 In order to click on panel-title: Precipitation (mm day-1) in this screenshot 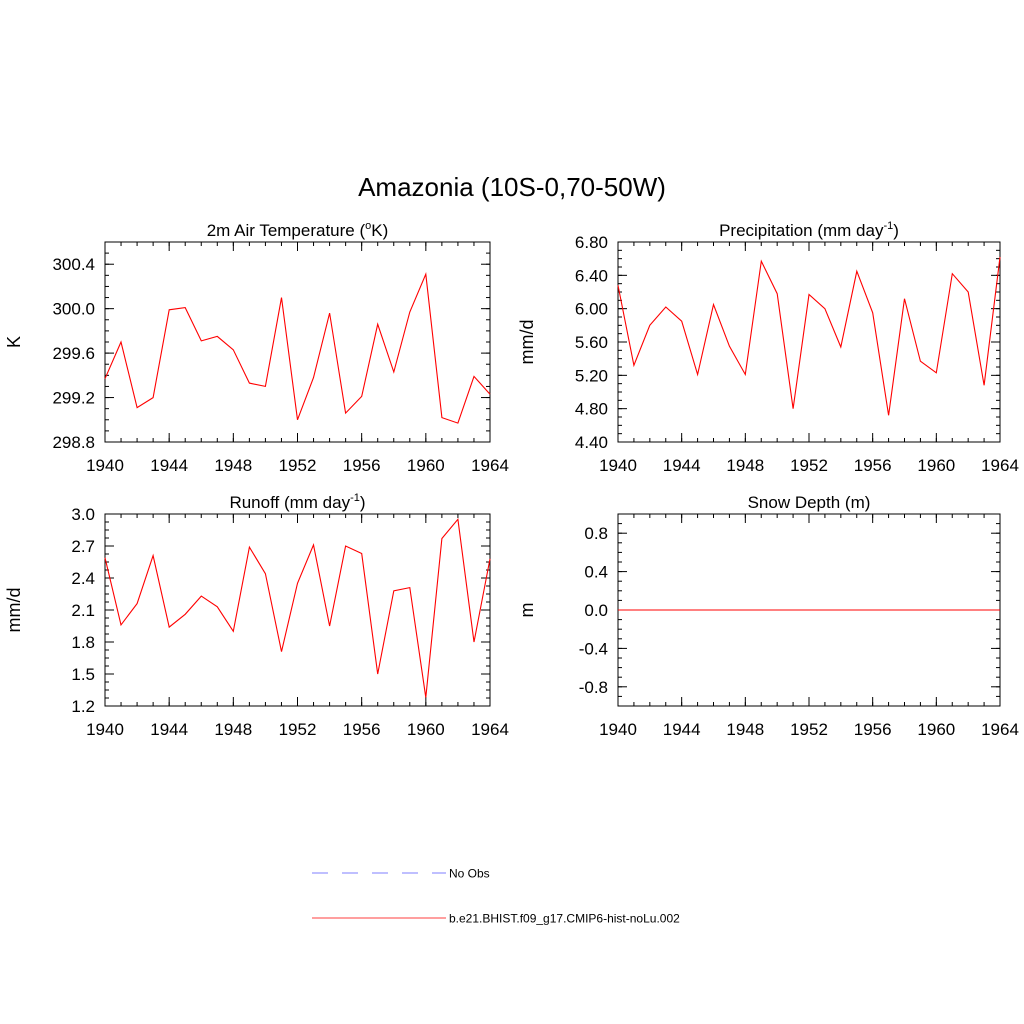, I will do `click(809, 230)`.